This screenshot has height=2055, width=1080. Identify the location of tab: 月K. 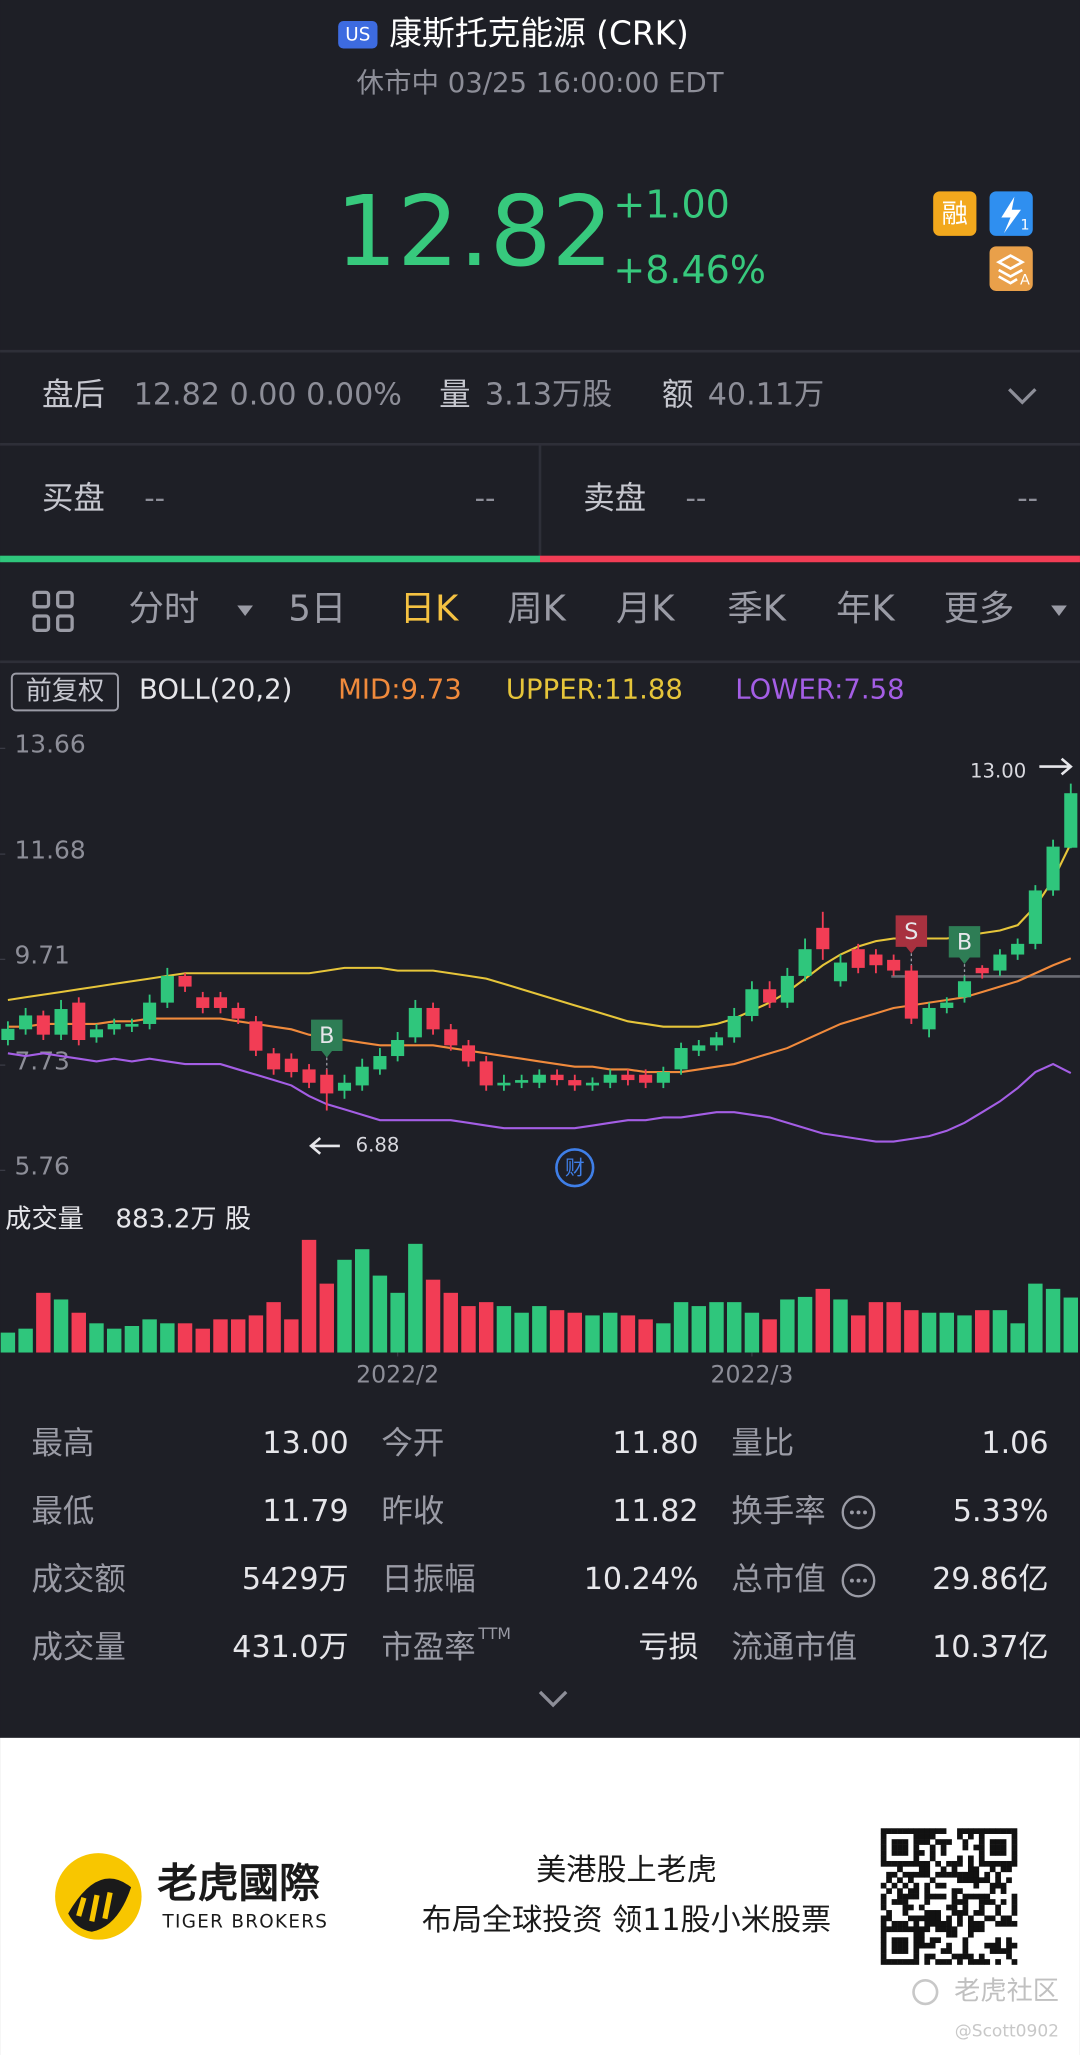
(645, 609).